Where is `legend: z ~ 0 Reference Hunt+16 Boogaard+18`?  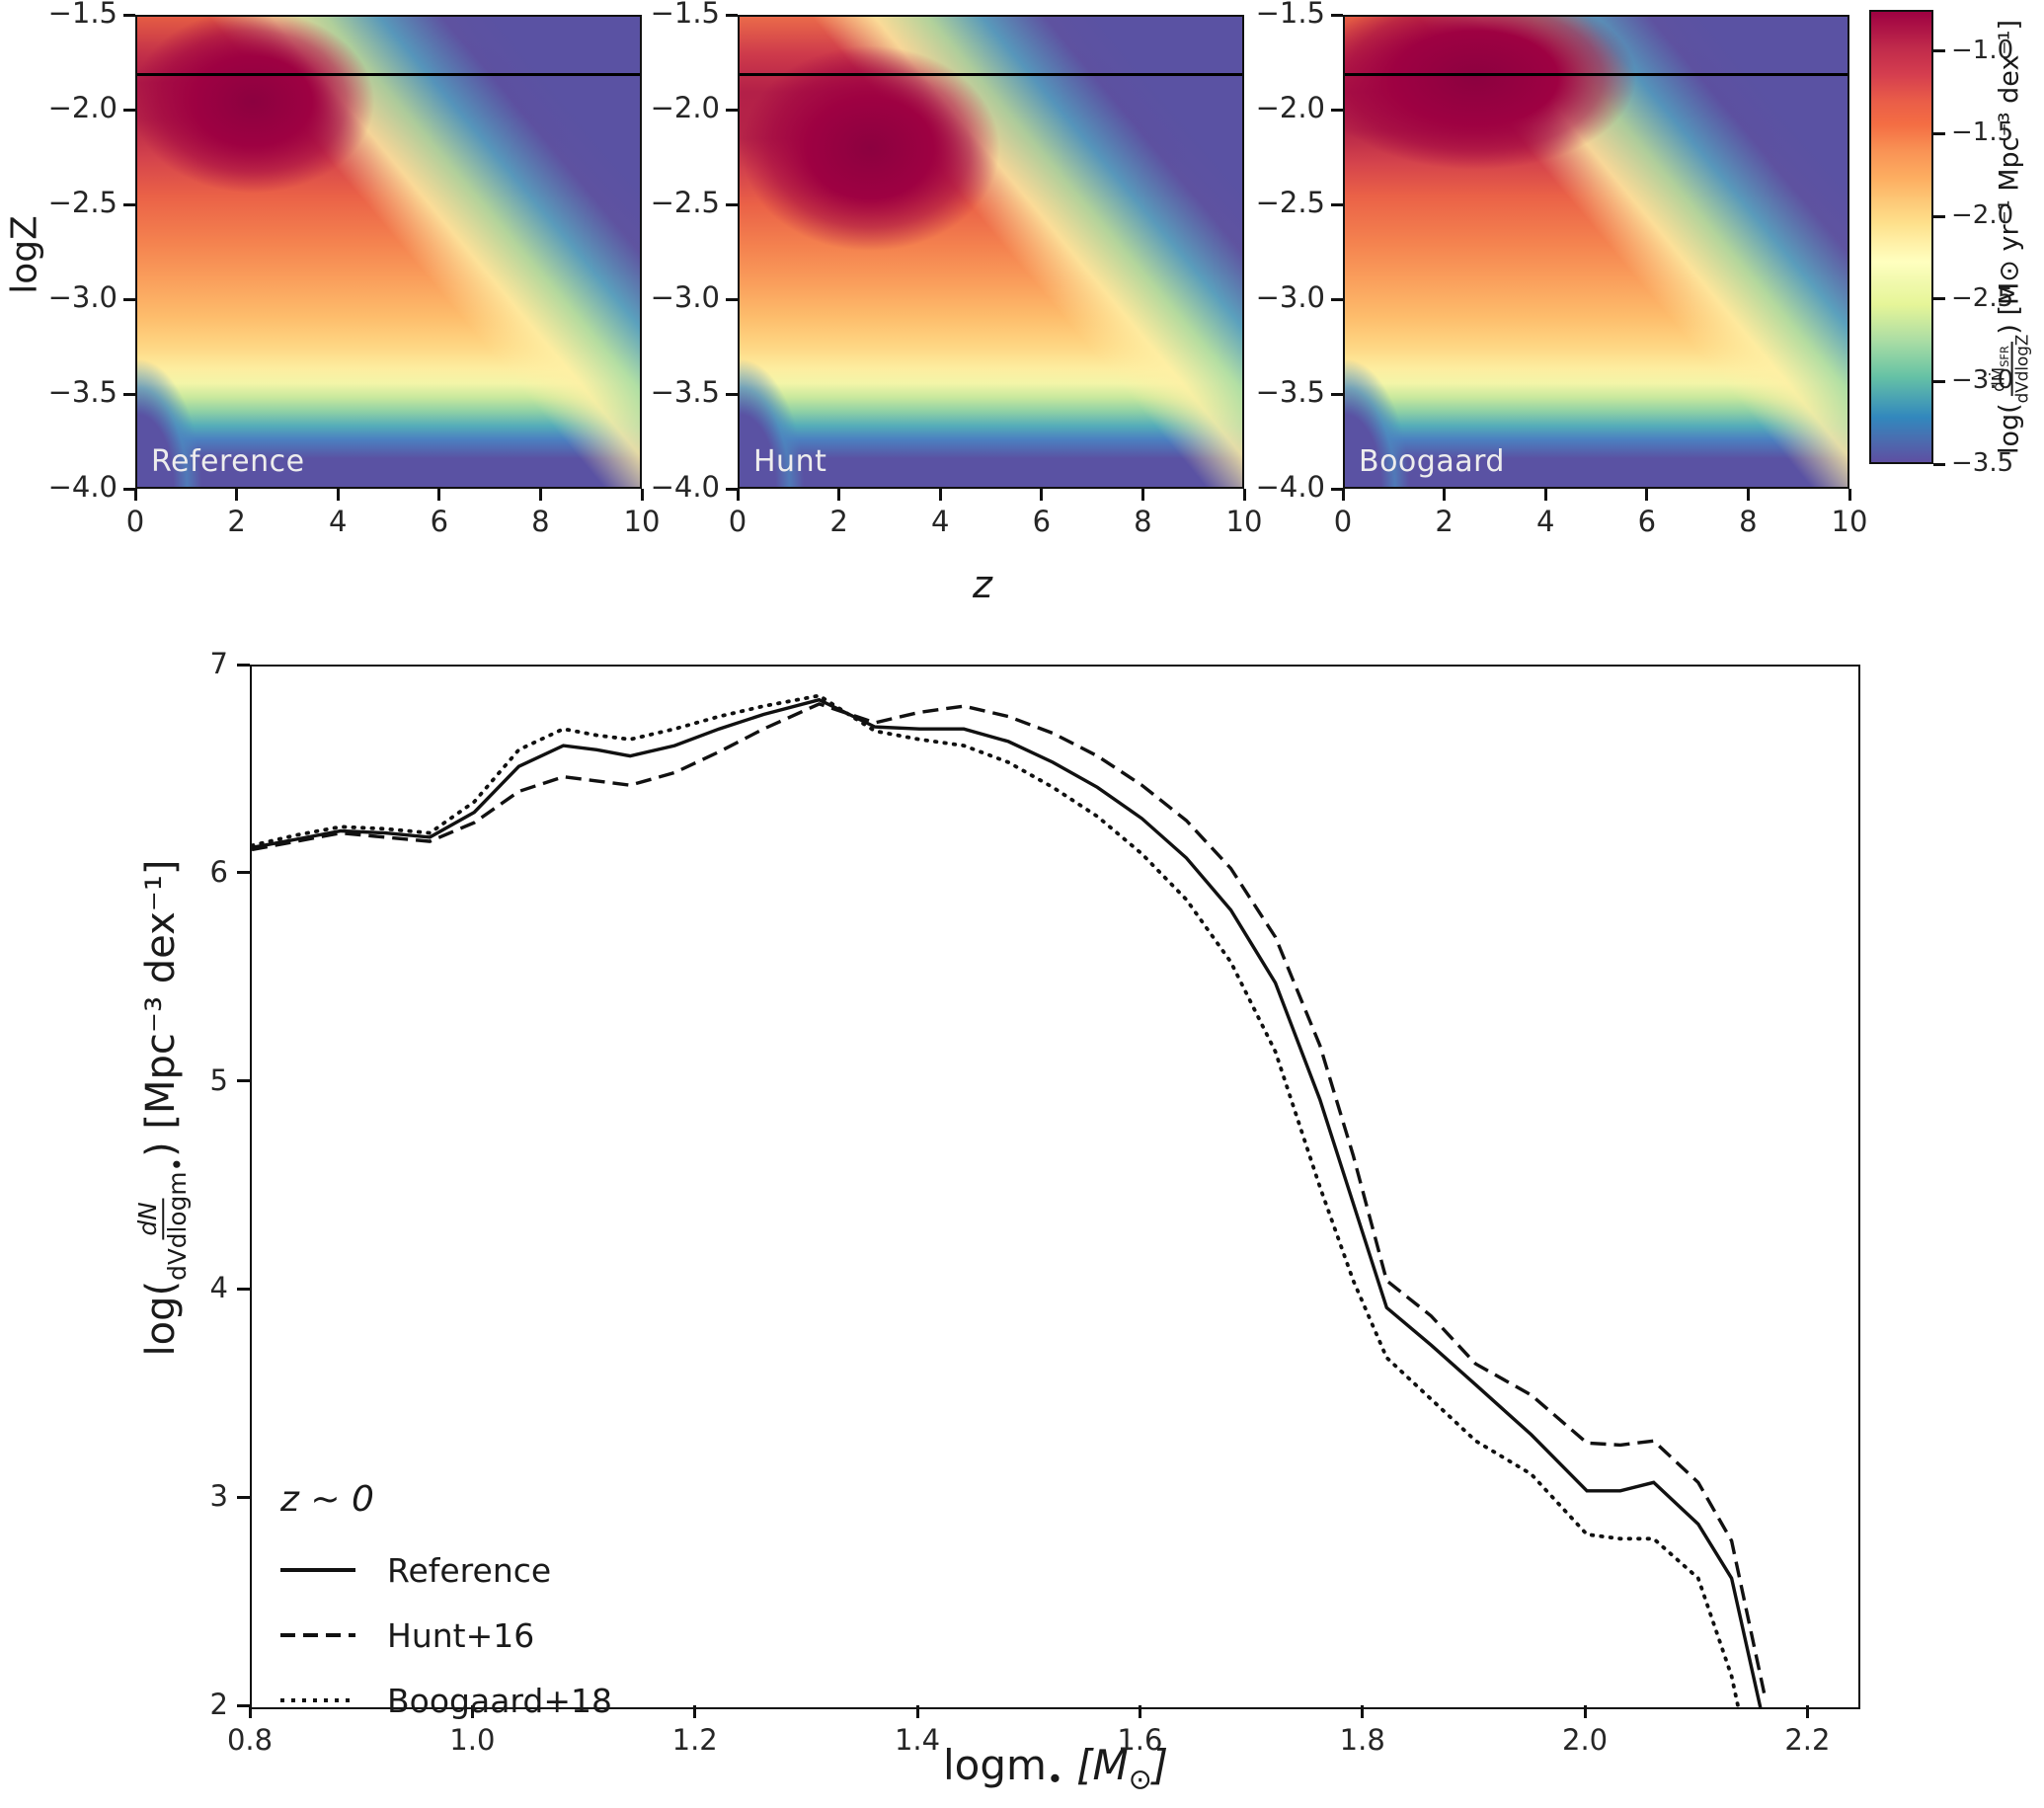
legend: z ~ 0 Reference Hunt+16 Boogaard+18 is located at coordinates (446, 1606).